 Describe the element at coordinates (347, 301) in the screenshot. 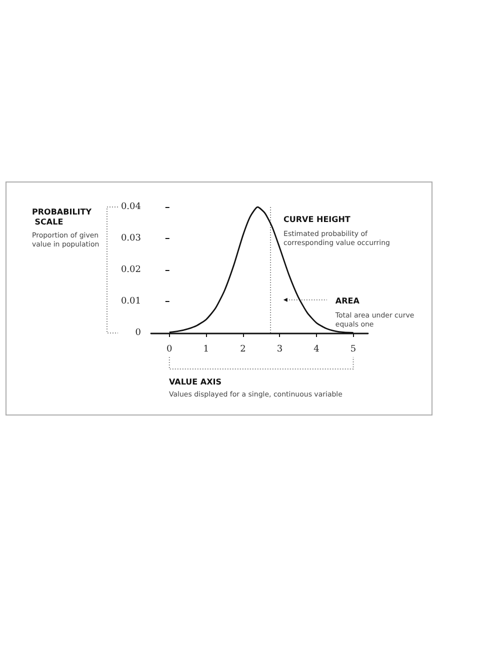

I see `annotation: AREA` at that location.